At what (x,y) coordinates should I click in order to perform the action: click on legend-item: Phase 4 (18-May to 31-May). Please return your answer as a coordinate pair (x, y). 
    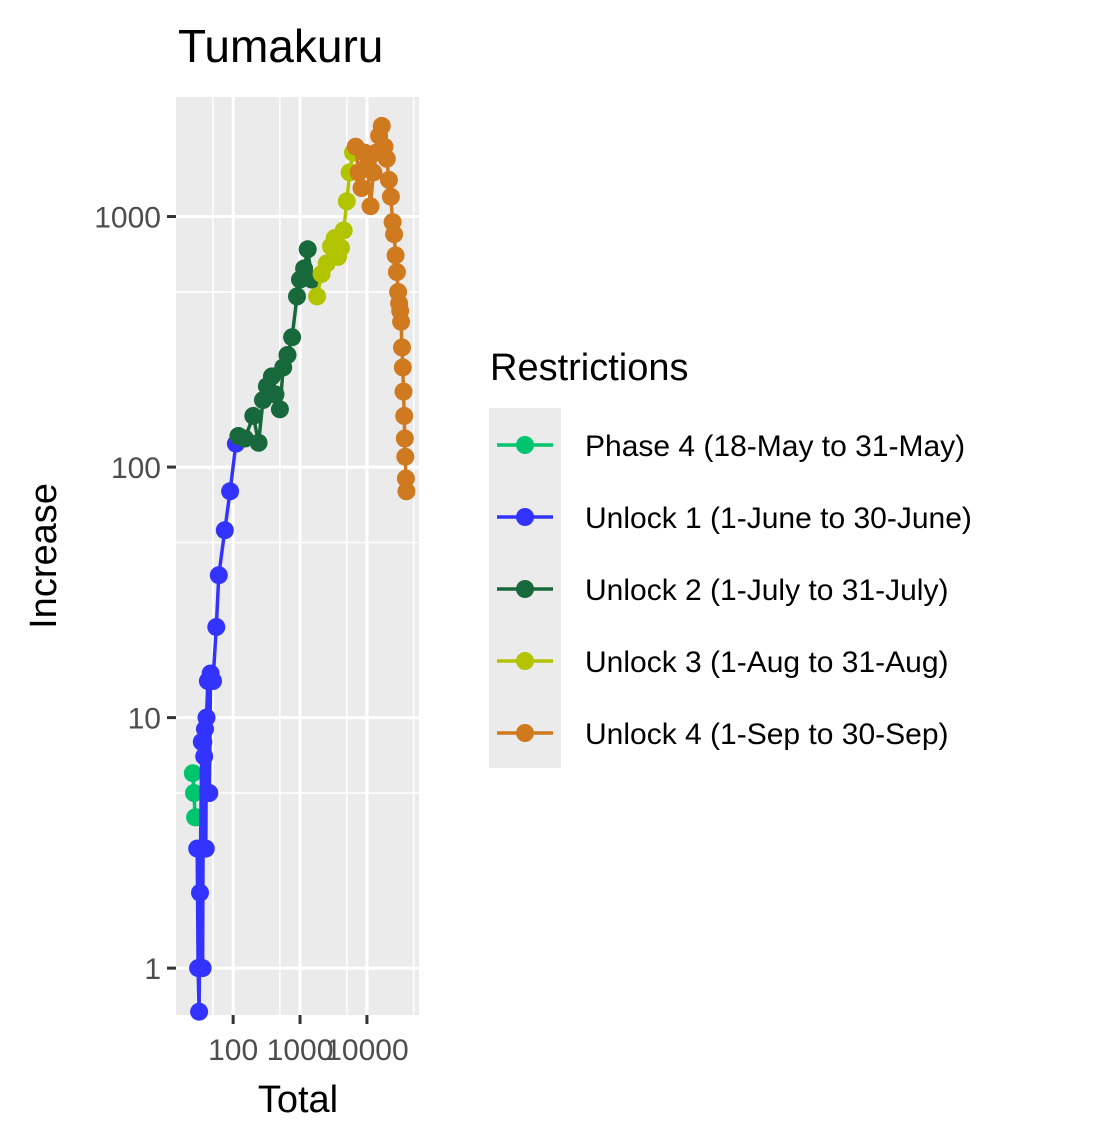
    Looking at the image, I should click on (731, 446).